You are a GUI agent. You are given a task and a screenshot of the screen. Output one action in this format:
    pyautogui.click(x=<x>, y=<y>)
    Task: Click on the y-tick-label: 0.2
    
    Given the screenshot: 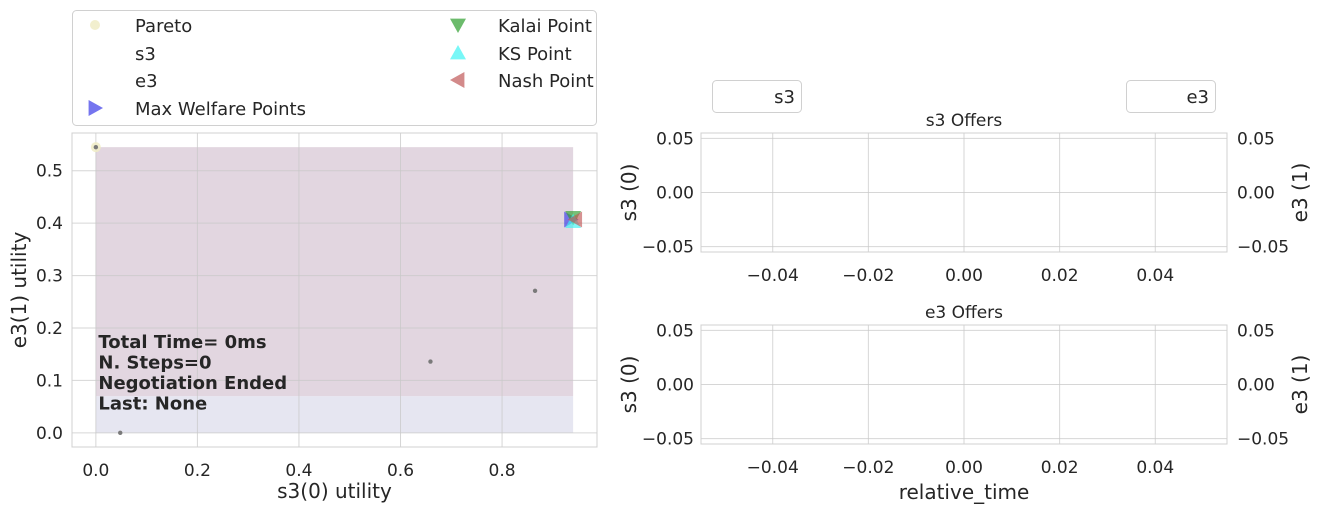 What is the action you would take?
    pyautogui.click(x=49, y=329)
    